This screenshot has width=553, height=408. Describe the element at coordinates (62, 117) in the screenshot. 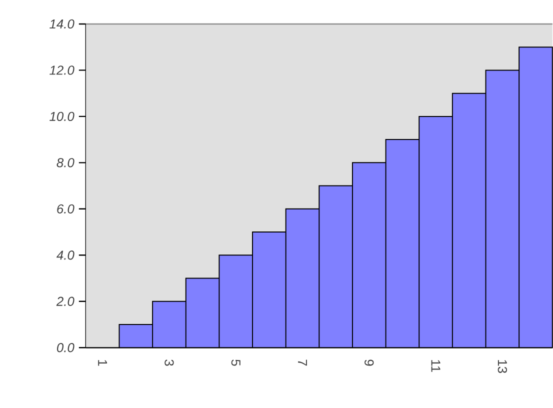

I see `y-tick-label: 10.0` at that location.